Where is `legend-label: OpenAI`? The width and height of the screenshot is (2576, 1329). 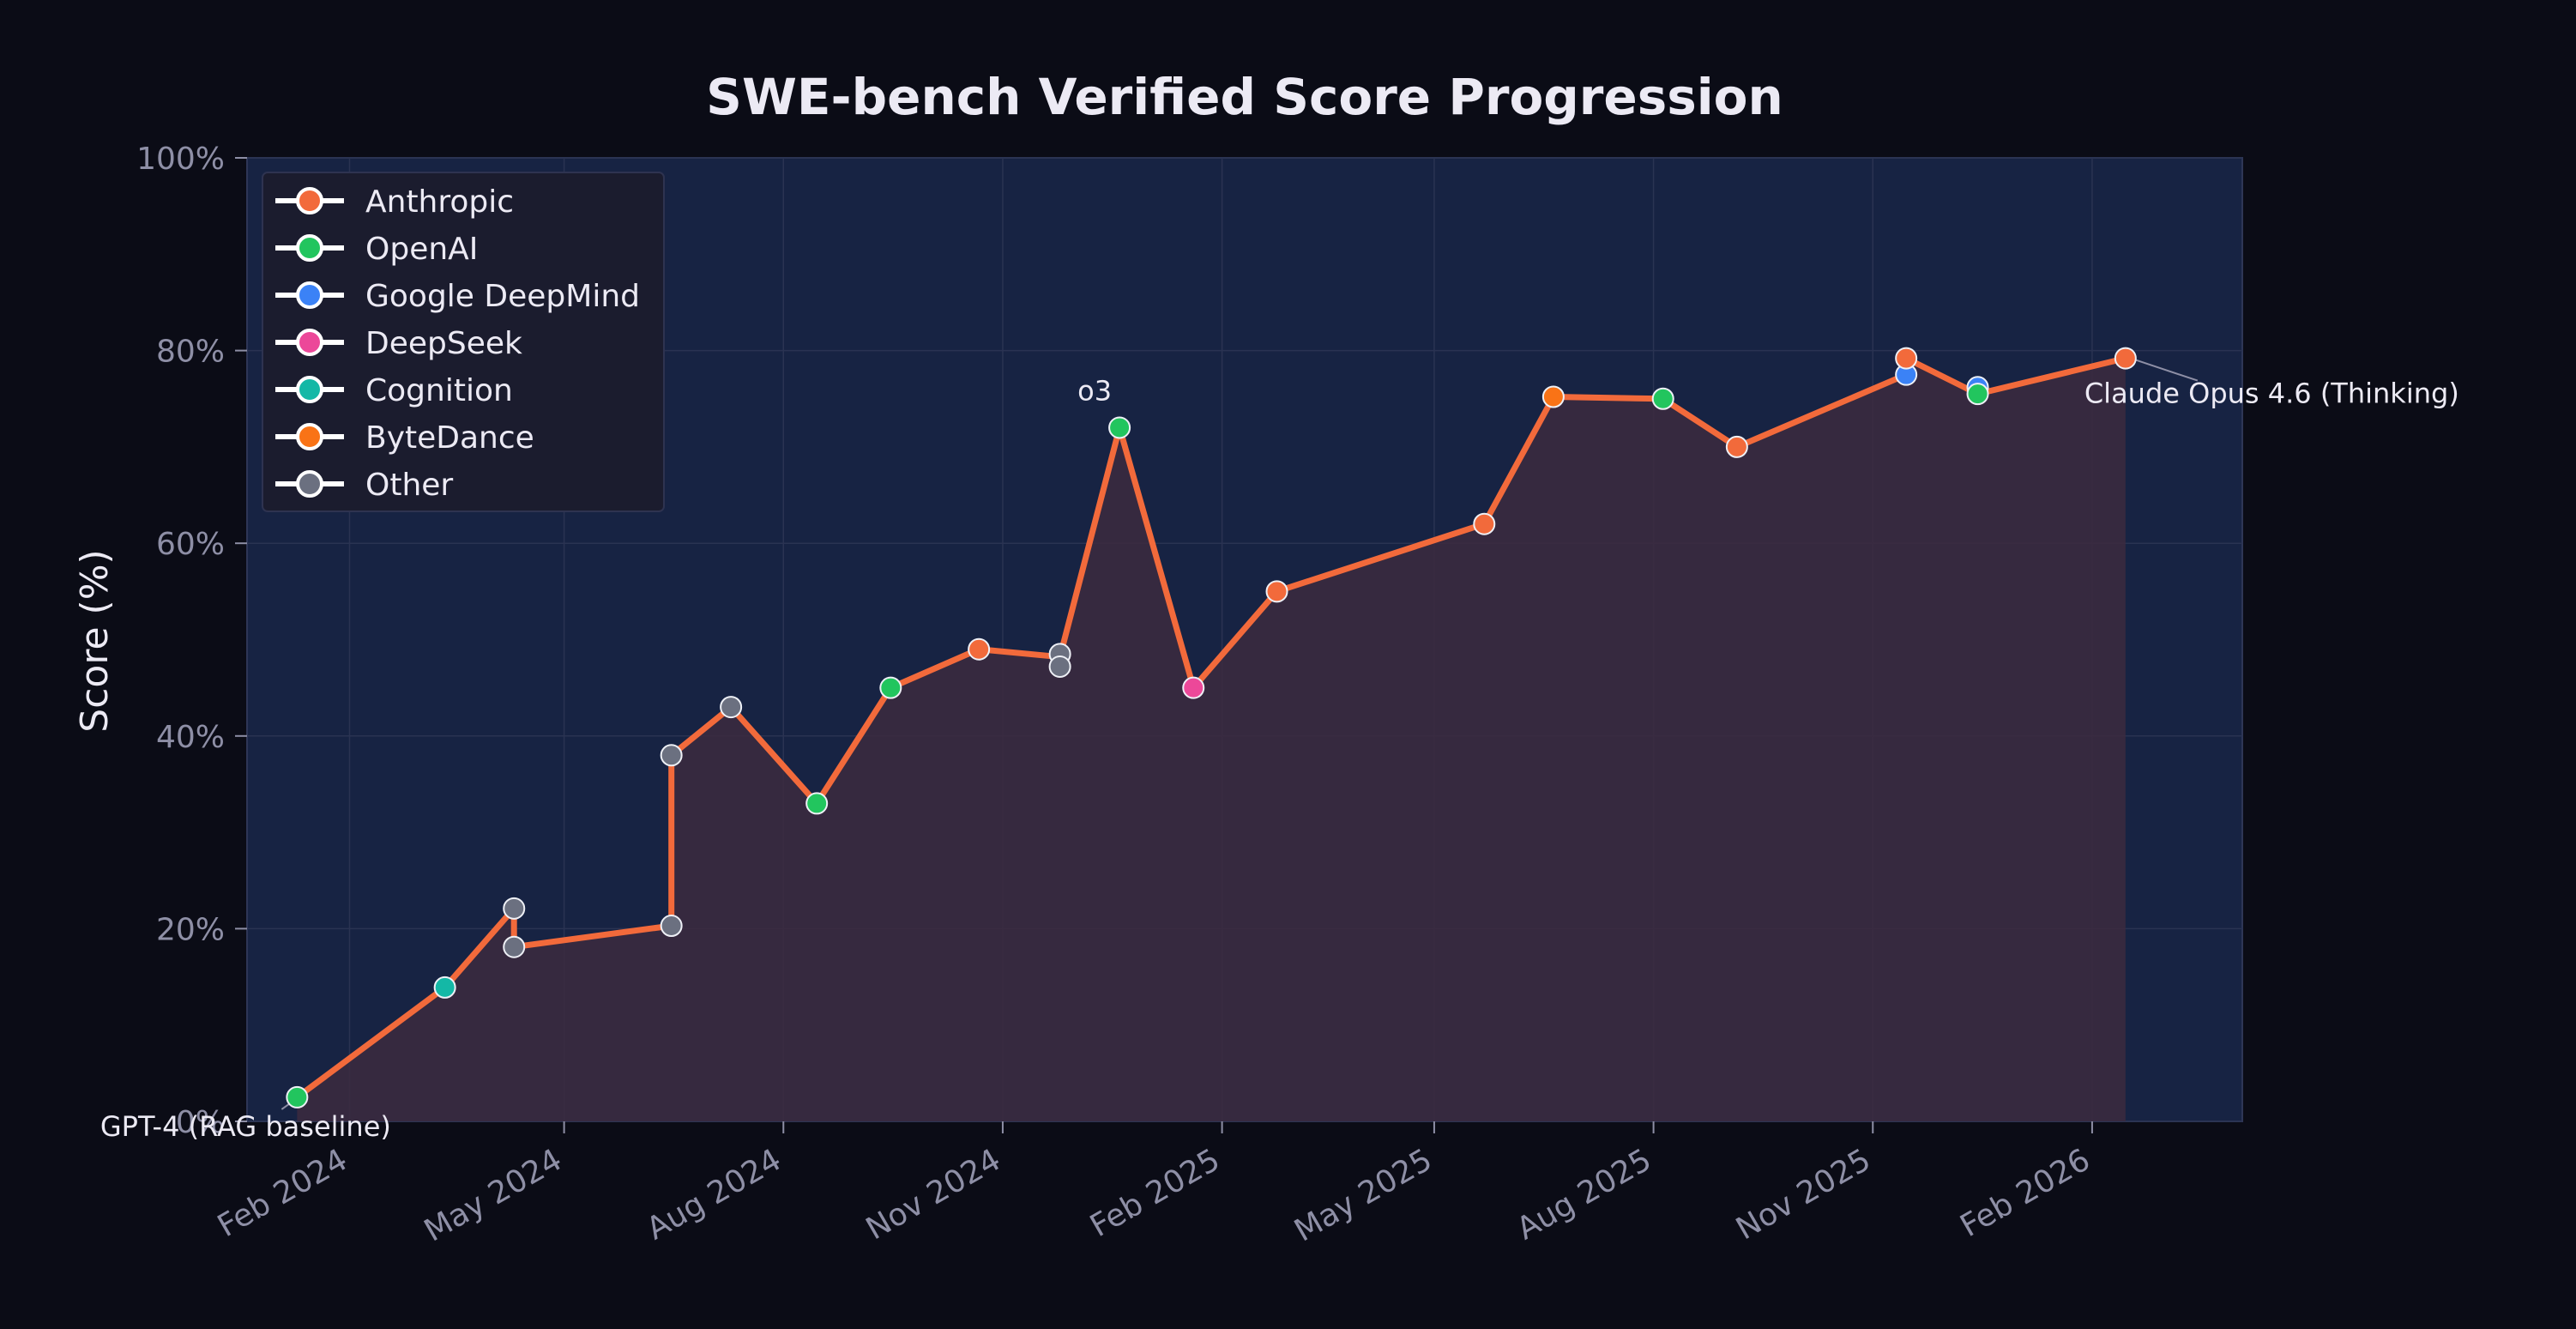 legend-label: OpenAI is located at coordinates (421, 249).